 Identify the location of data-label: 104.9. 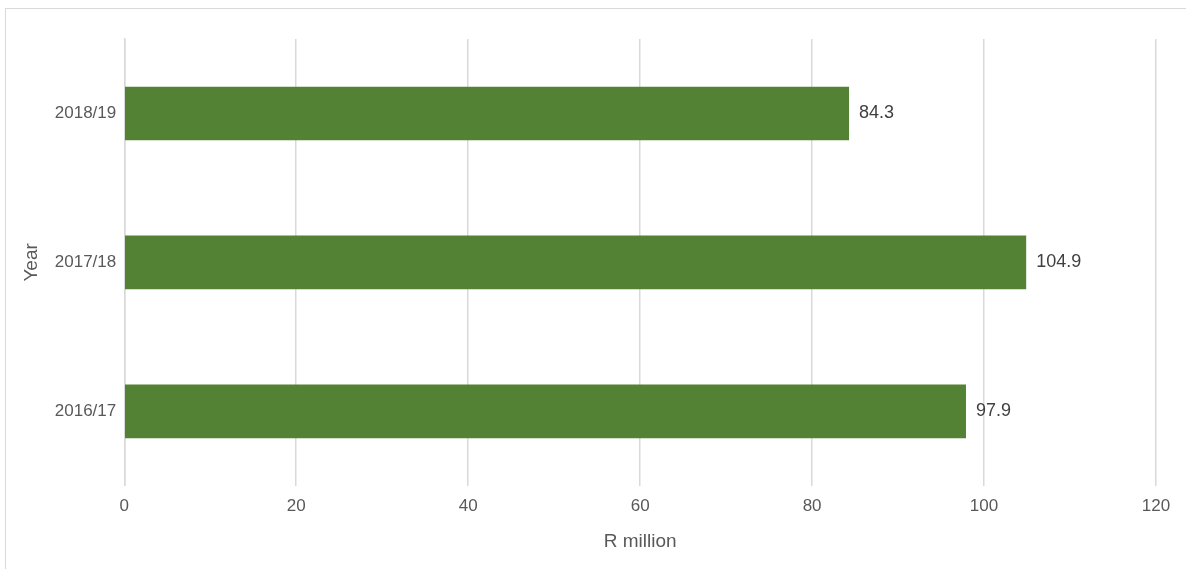
(1059, 261).